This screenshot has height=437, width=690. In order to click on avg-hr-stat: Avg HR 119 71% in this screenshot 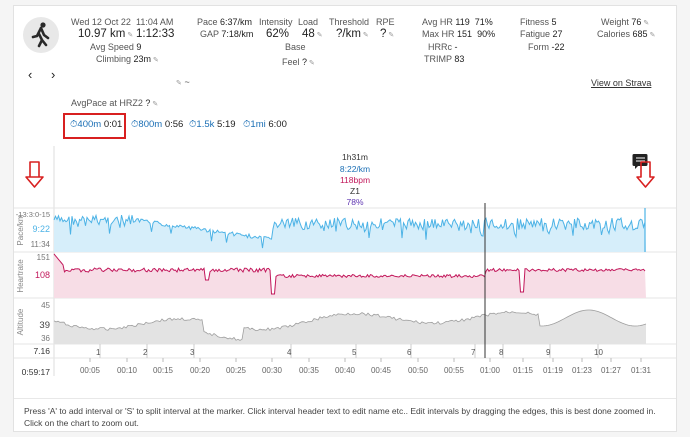, I will do `click(457, 22)`.